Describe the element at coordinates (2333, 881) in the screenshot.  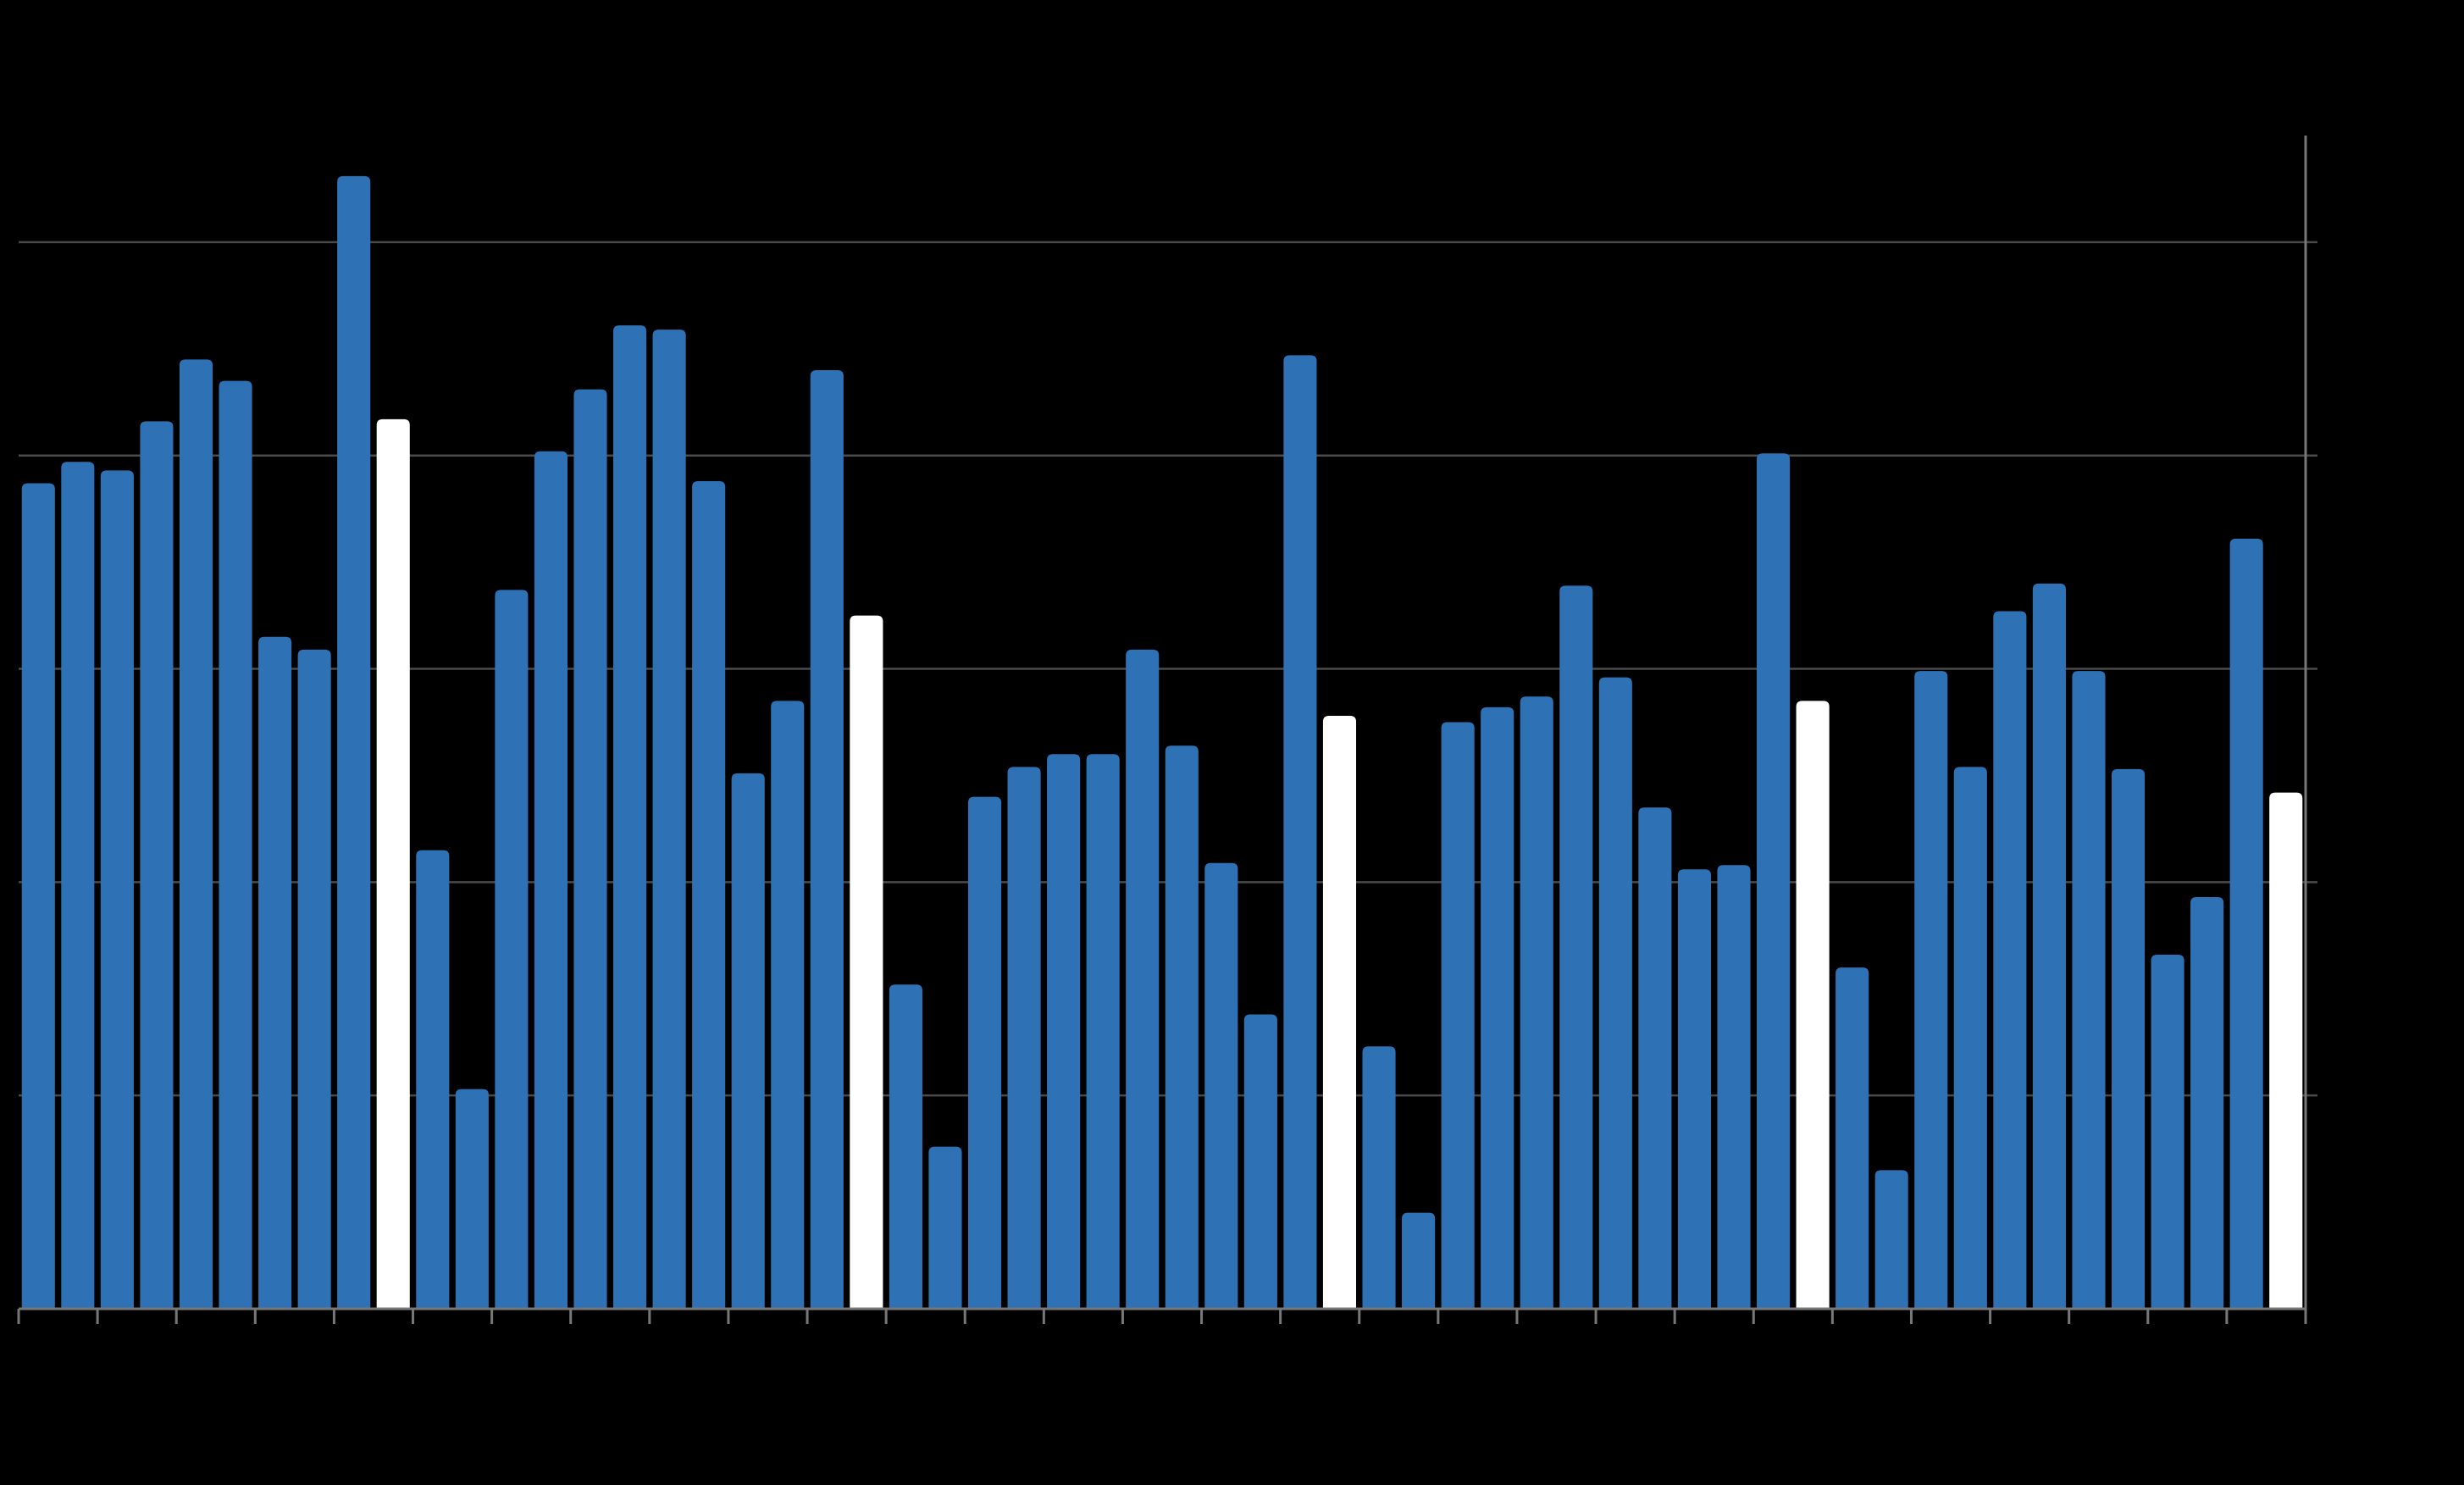
I see `y-tick-label: 2` at that location.